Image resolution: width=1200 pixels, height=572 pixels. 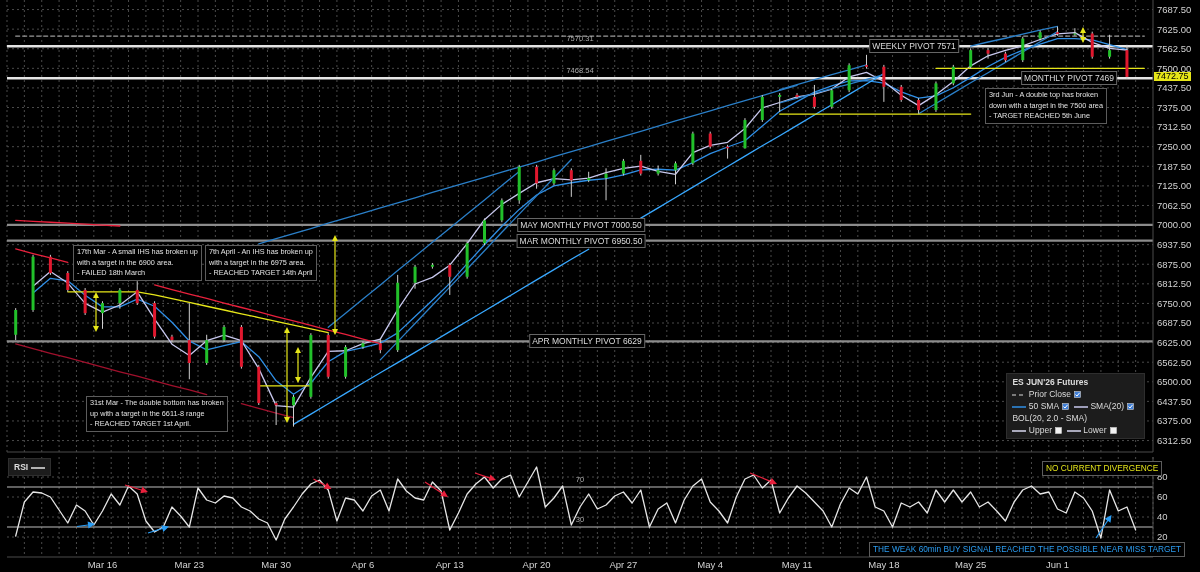 What do you see at coordinates (1174, 166) in the screenshot?
I see `y-tick-label: 7187.50` at bounding box center [1174, 166].